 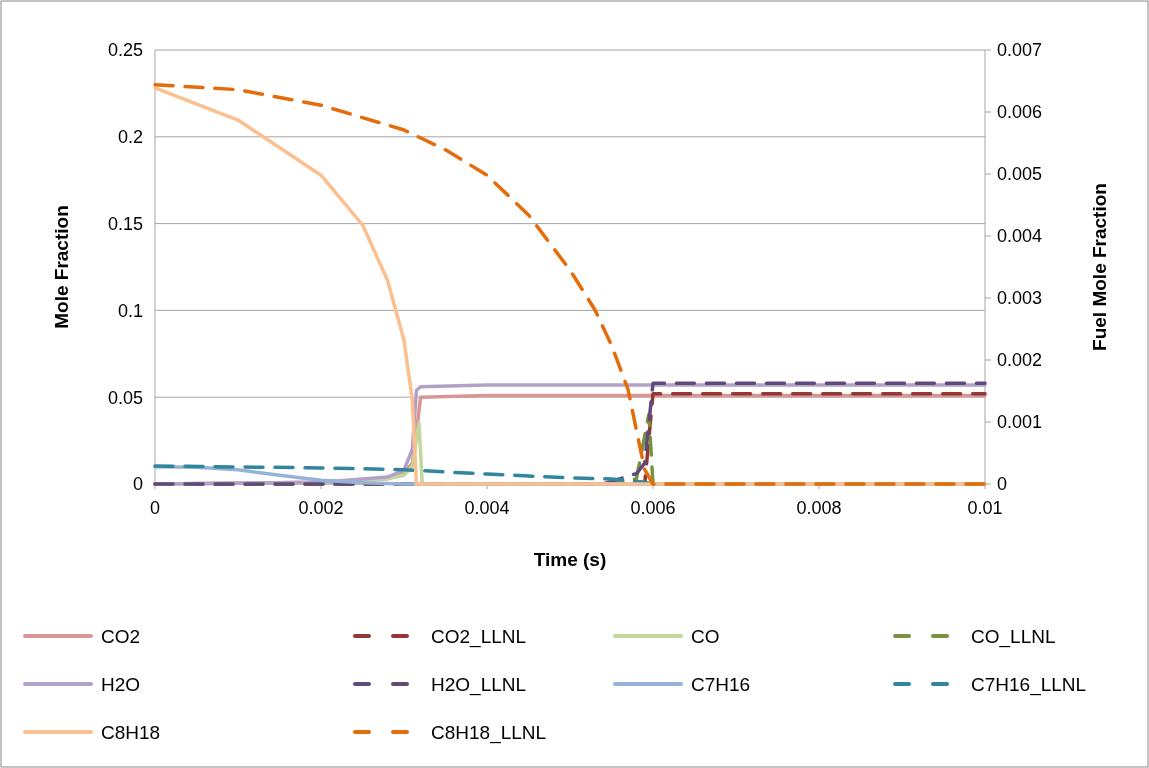 I want to click on legend-label: C8H18_LLNL, so click(x=489, y=732).